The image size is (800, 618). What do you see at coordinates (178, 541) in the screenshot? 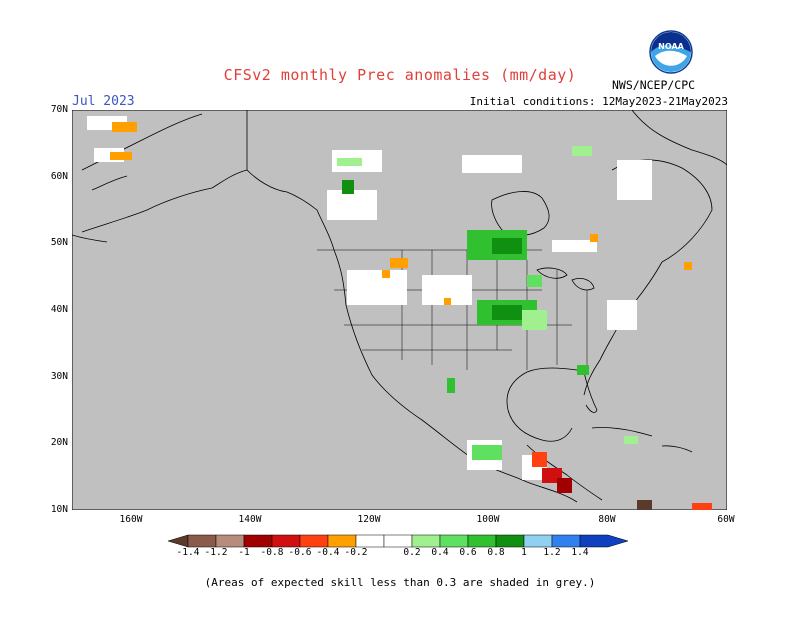
I see `colorbar-left-arrow` at bounding box center [178, 541].